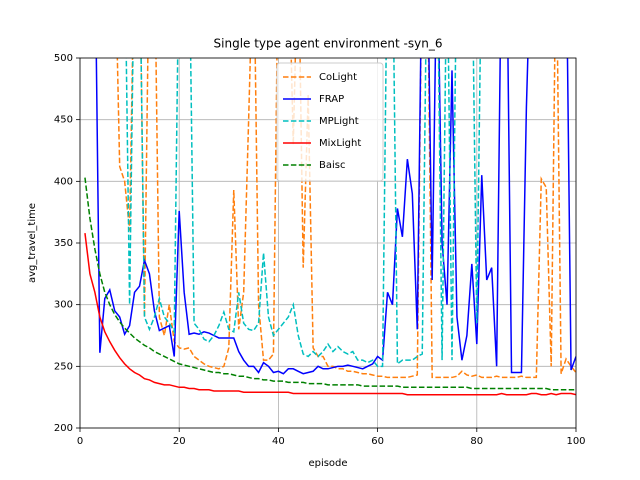 This screenshot has width=640, height=480. Describe the element at coordinates (327, 463) in the screenshot. I see `x-axis-label: episode` at that location.